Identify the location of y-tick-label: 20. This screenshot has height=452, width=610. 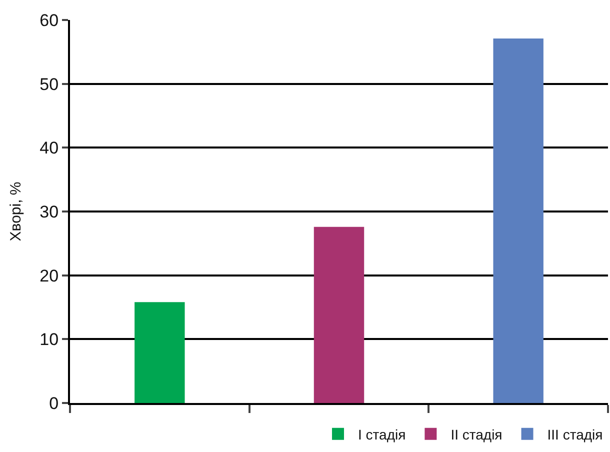
(49, 276).